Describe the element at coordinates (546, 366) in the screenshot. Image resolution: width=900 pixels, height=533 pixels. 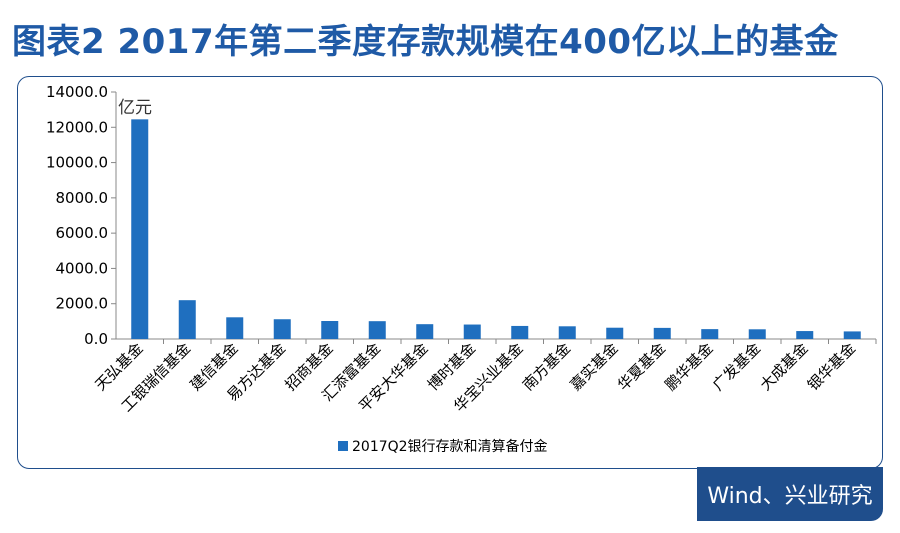
I see `x-category-label: 南方基金` at that location.